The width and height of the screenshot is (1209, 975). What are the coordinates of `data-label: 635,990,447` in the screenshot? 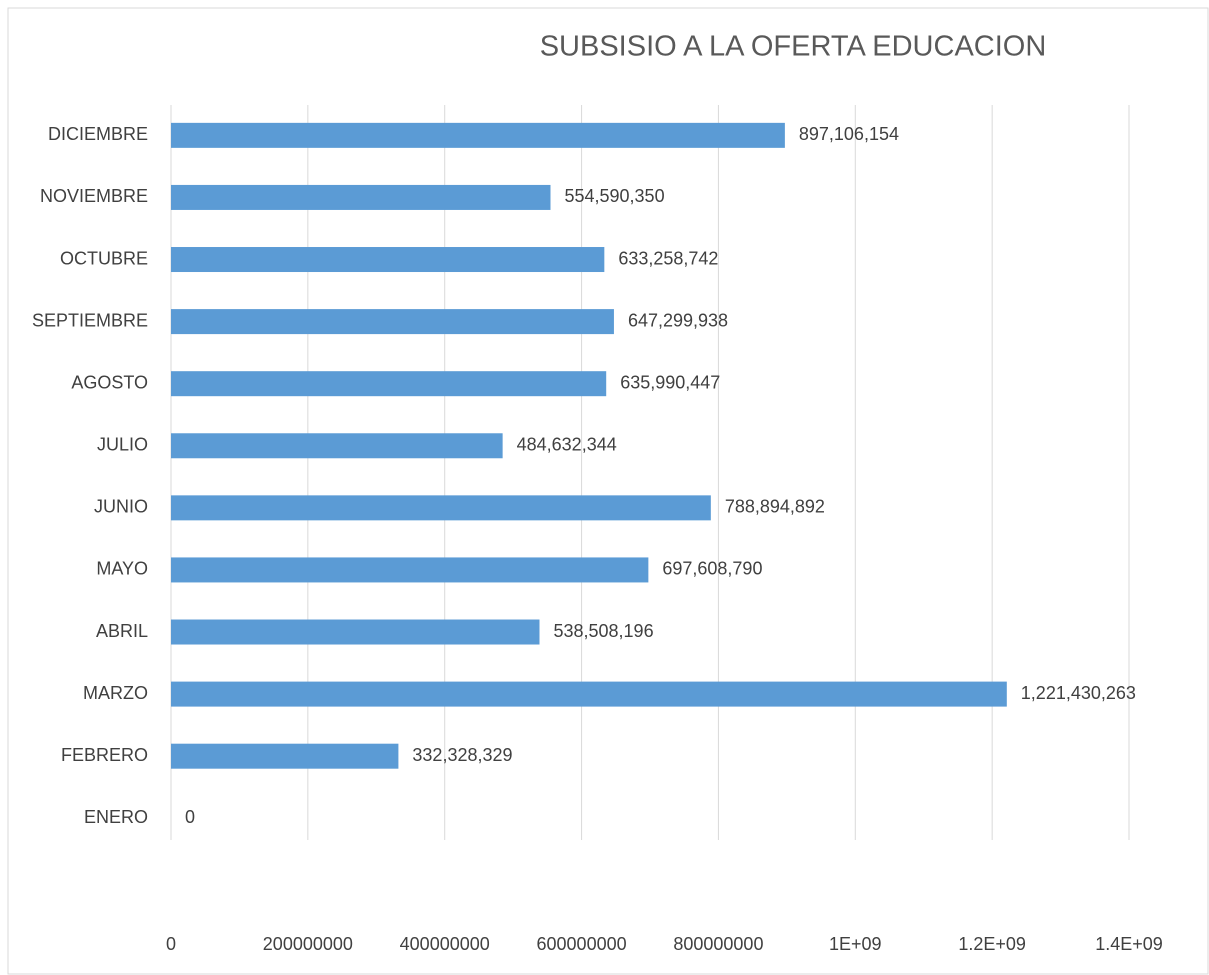 It's located at (670, 382).